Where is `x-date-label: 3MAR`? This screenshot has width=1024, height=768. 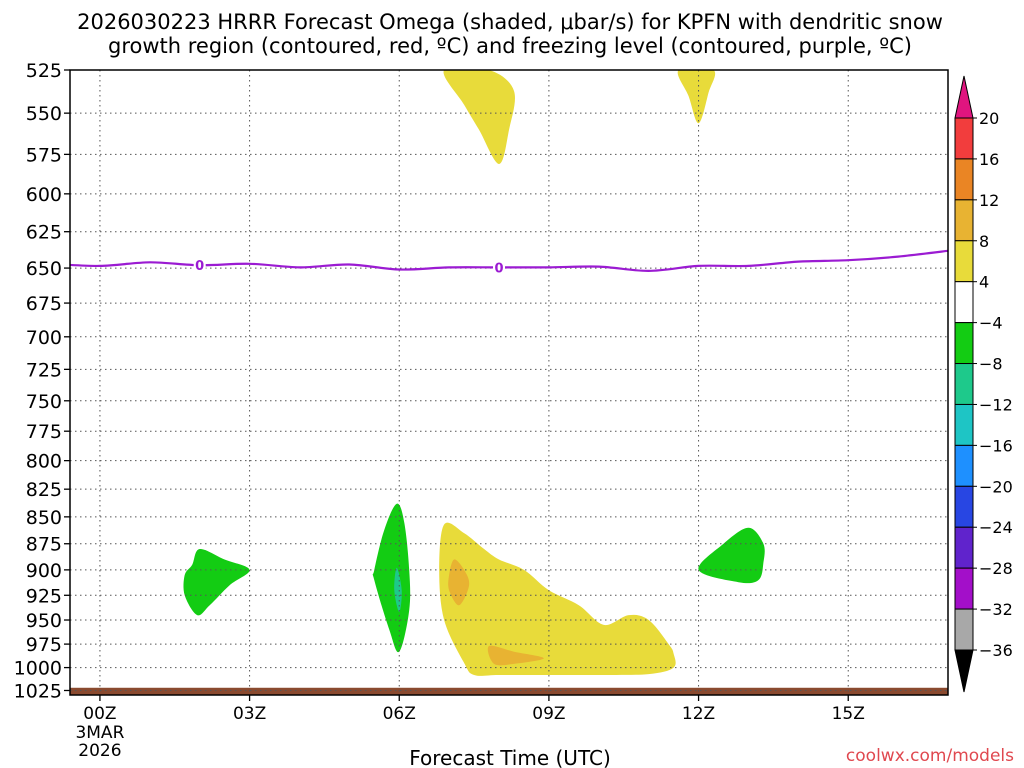 x-date-label: 3MAR is located at coordinates (99, 733).